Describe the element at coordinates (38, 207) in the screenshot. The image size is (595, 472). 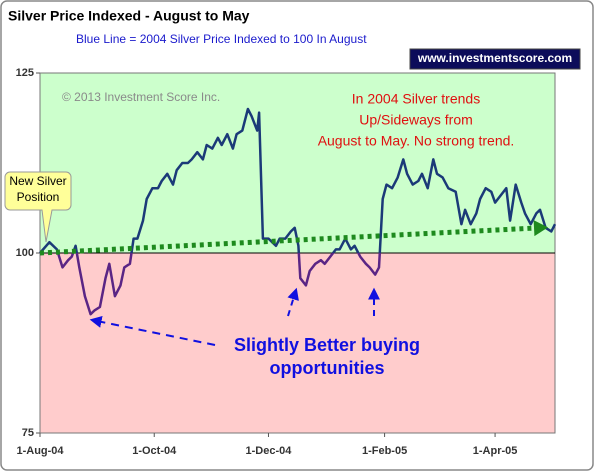
I see `callout-box` at that location.